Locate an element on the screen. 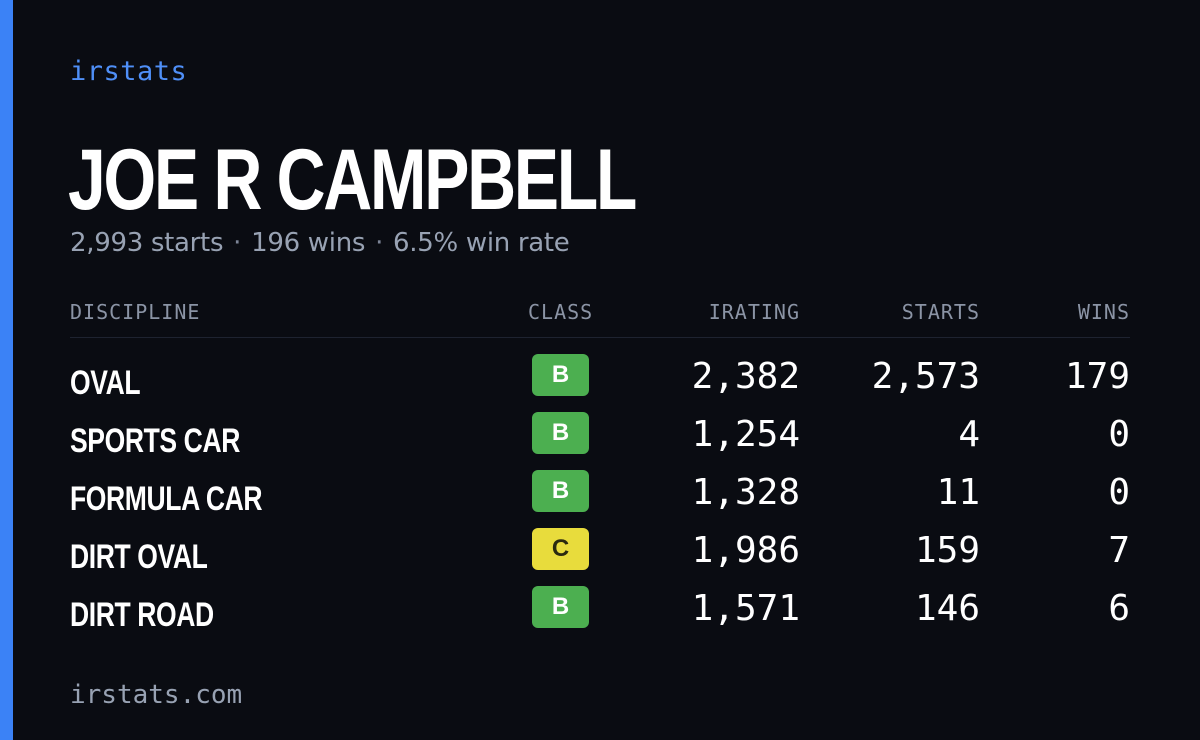  discipline-label: DIRT OVAL is located at coordinates (139, 557).